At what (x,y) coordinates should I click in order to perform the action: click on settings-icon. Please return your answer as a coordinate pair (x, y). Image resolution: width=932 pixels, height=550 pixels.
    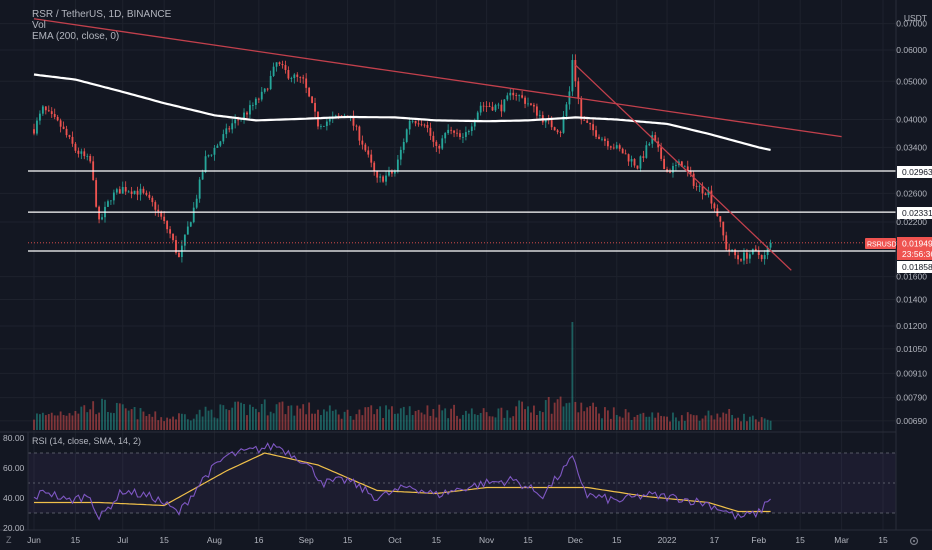
    Looking at the image, I should click on (914, 541).